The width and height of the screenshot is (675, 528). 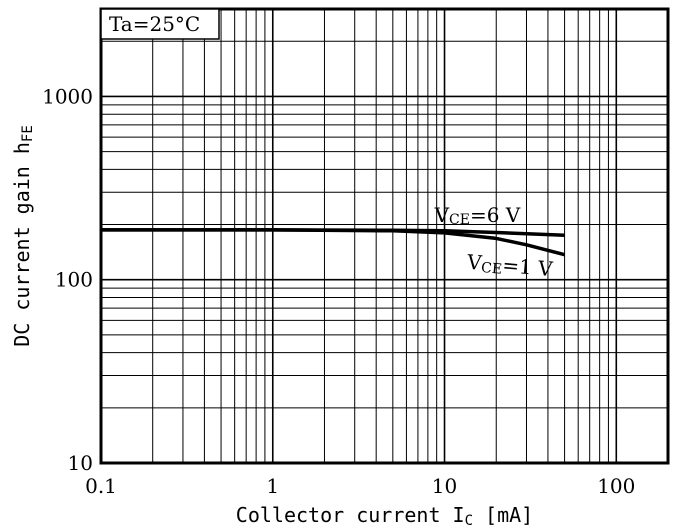 I want to click on x-tick-label: 1, so click(x=272, y=486).